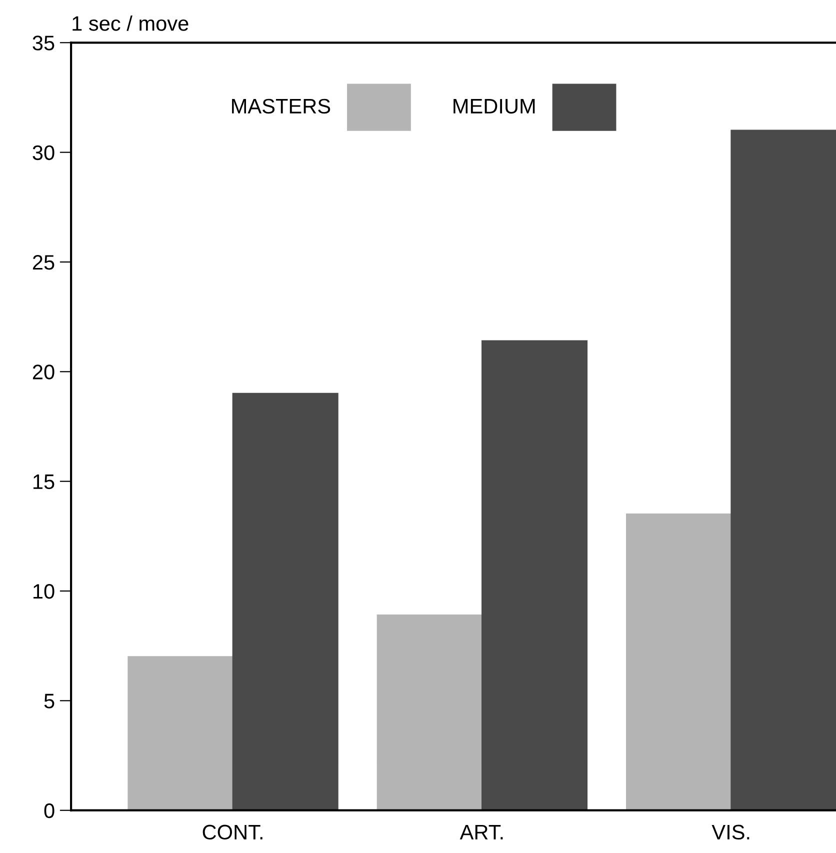  I want to click on y-tick-label: 0, so click(49, 810).